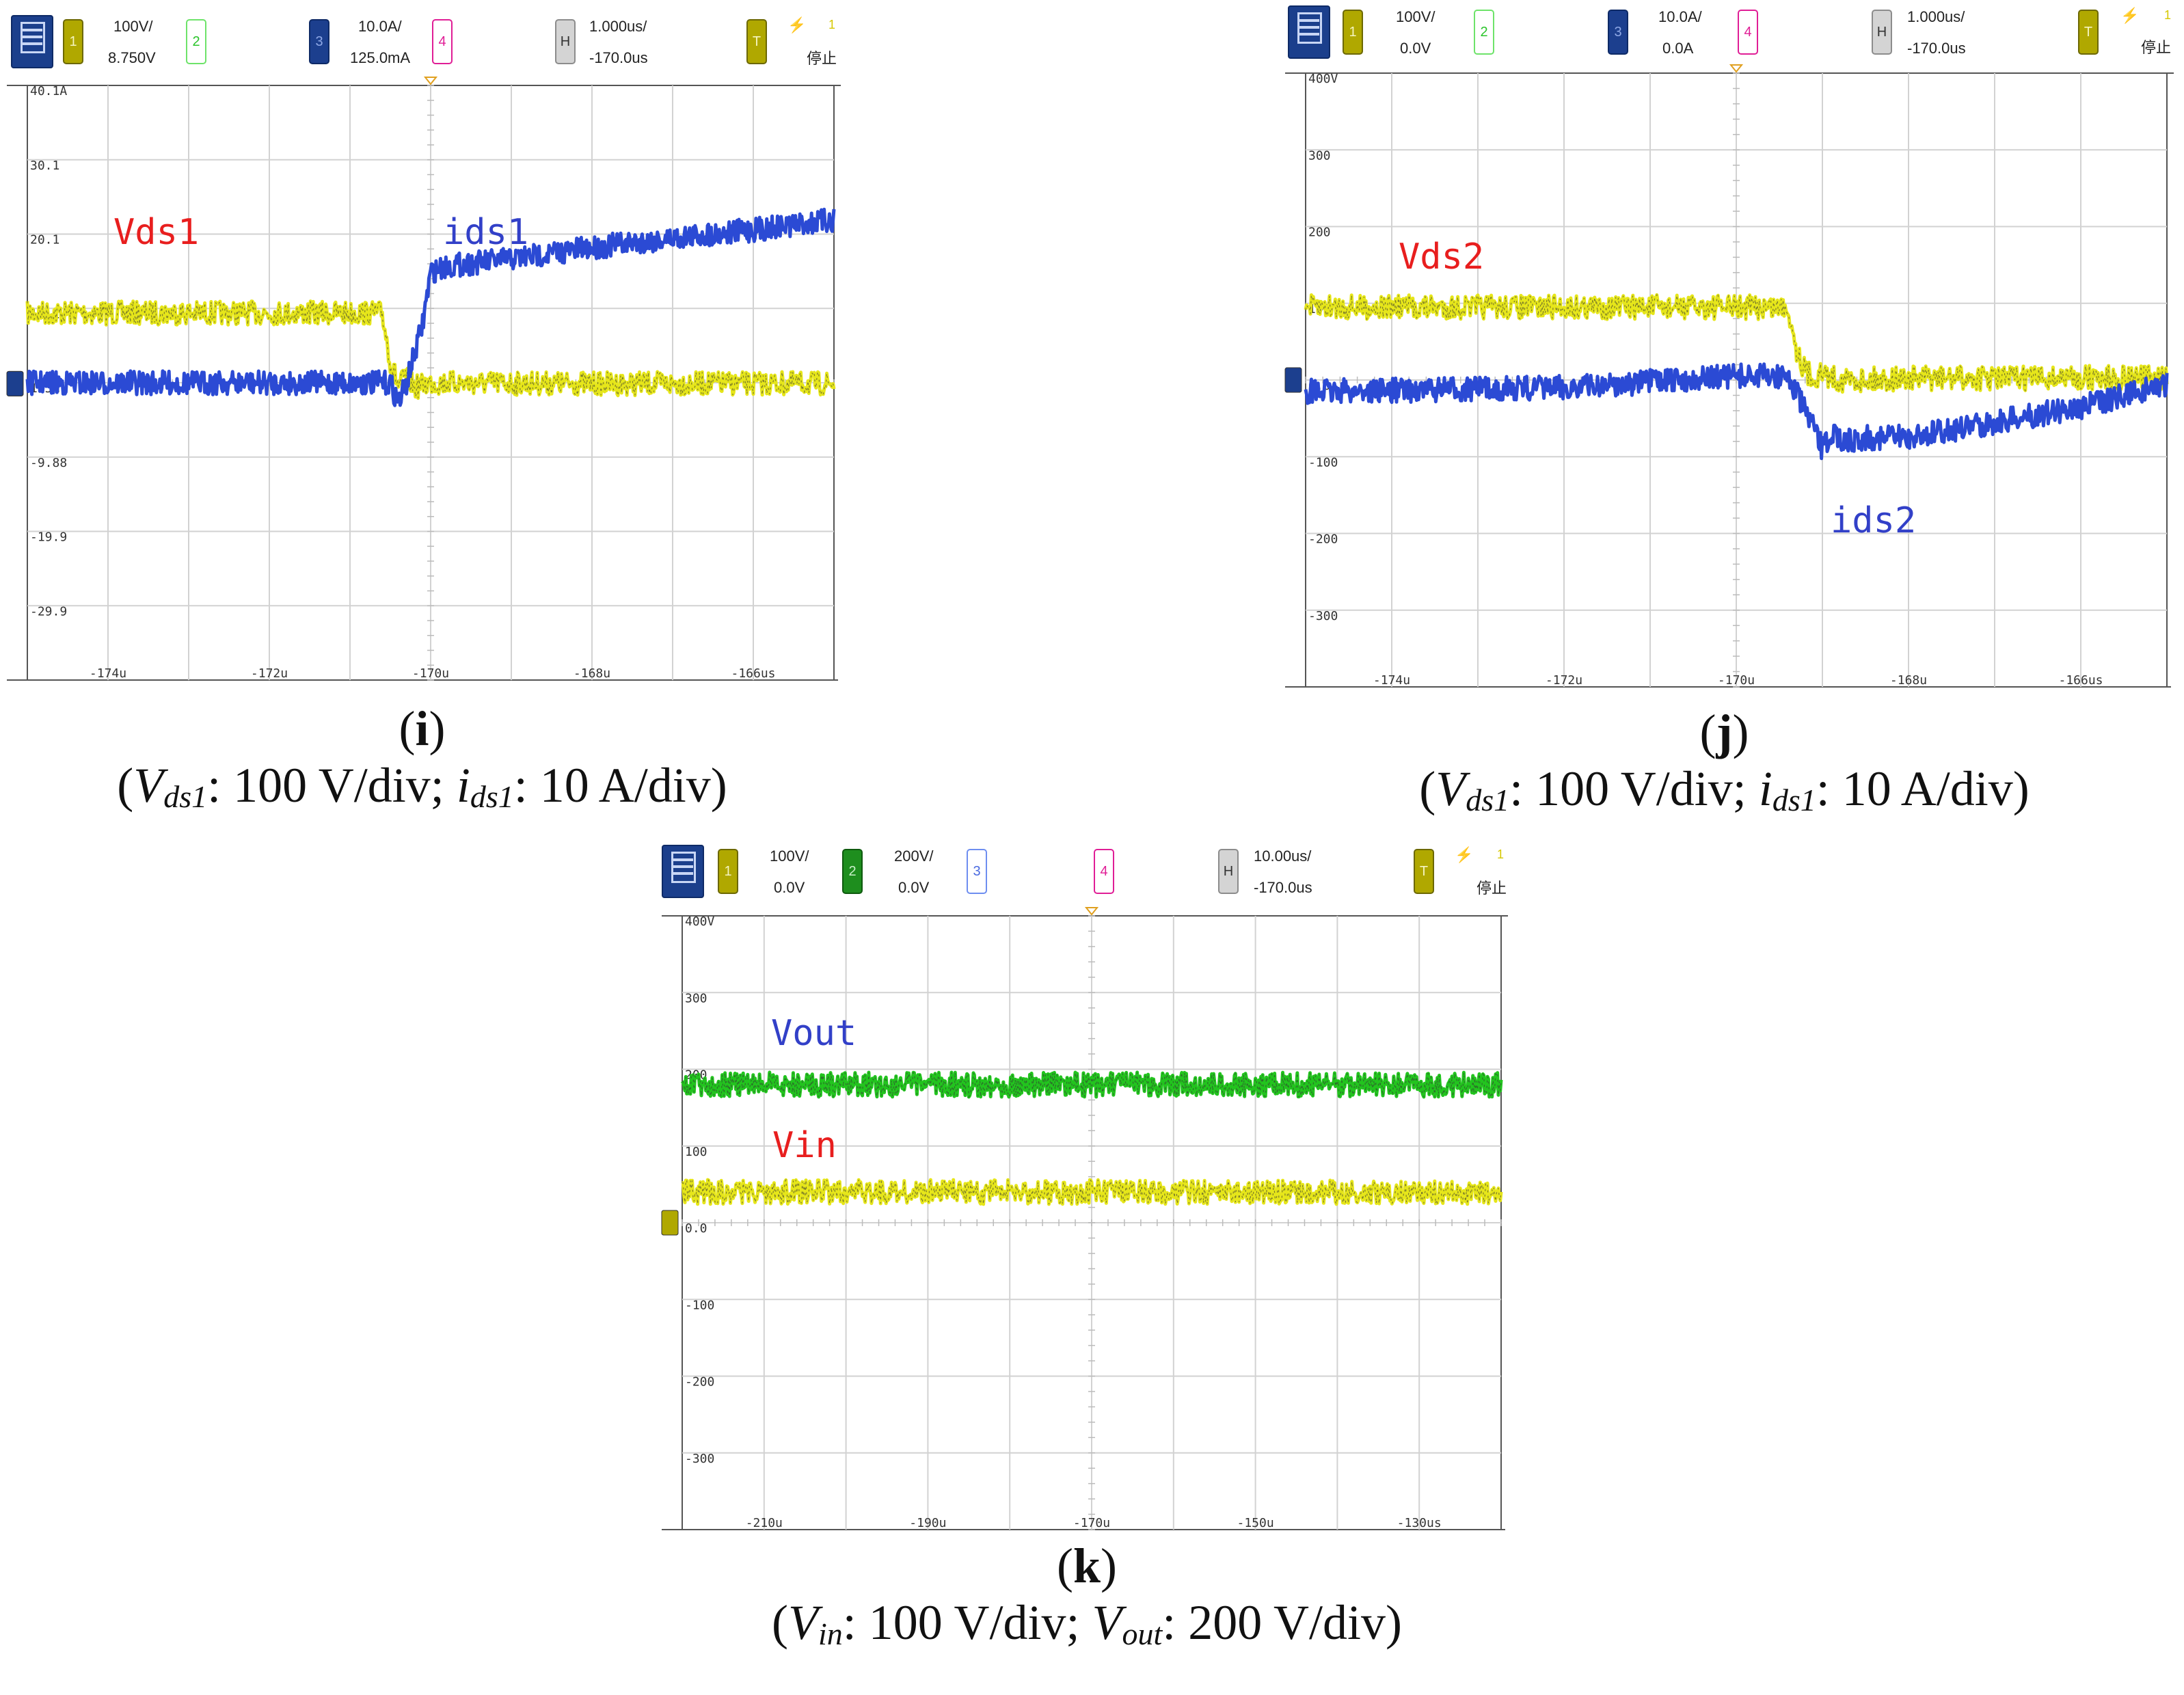  What do you see at coordinates (1319, 233) in the screenshot?
I see `y-tick-label: 200` at bounding box center [1319, 233].